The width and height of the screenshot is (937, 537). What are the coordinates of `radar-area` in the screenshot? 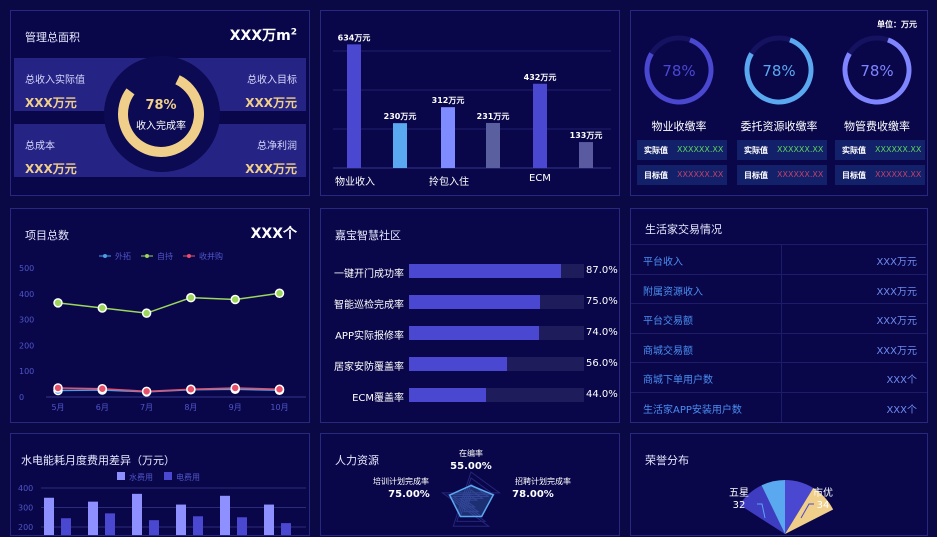 It's located at (471, 501).